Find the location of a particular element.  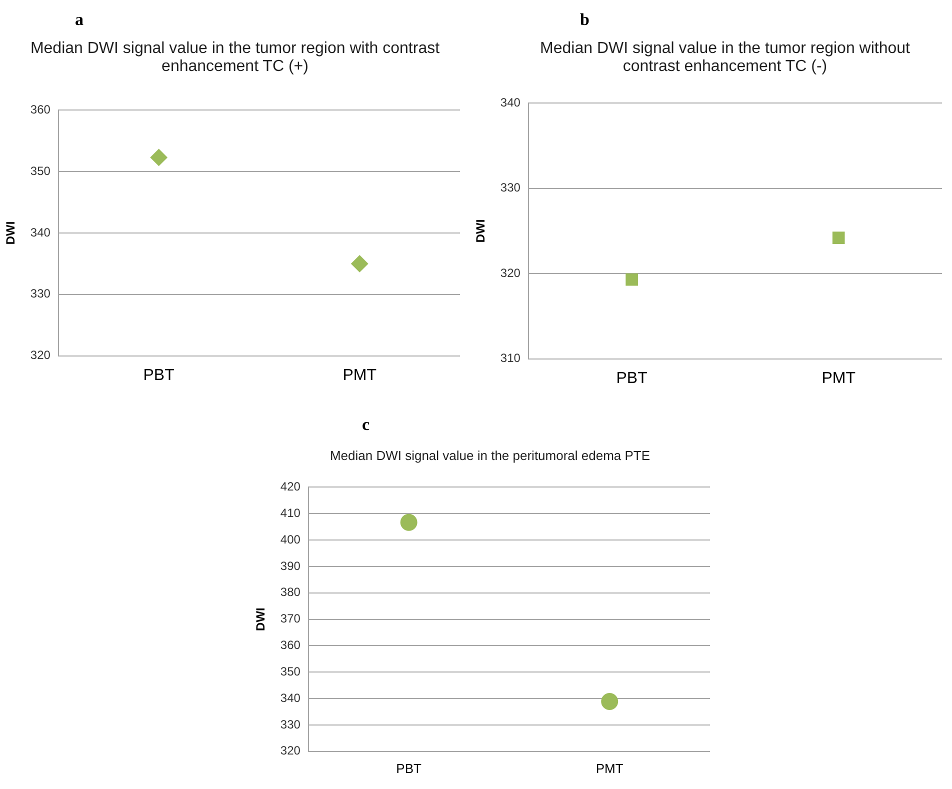

y-tick-label: 410 is located at coordinates (290, 513).